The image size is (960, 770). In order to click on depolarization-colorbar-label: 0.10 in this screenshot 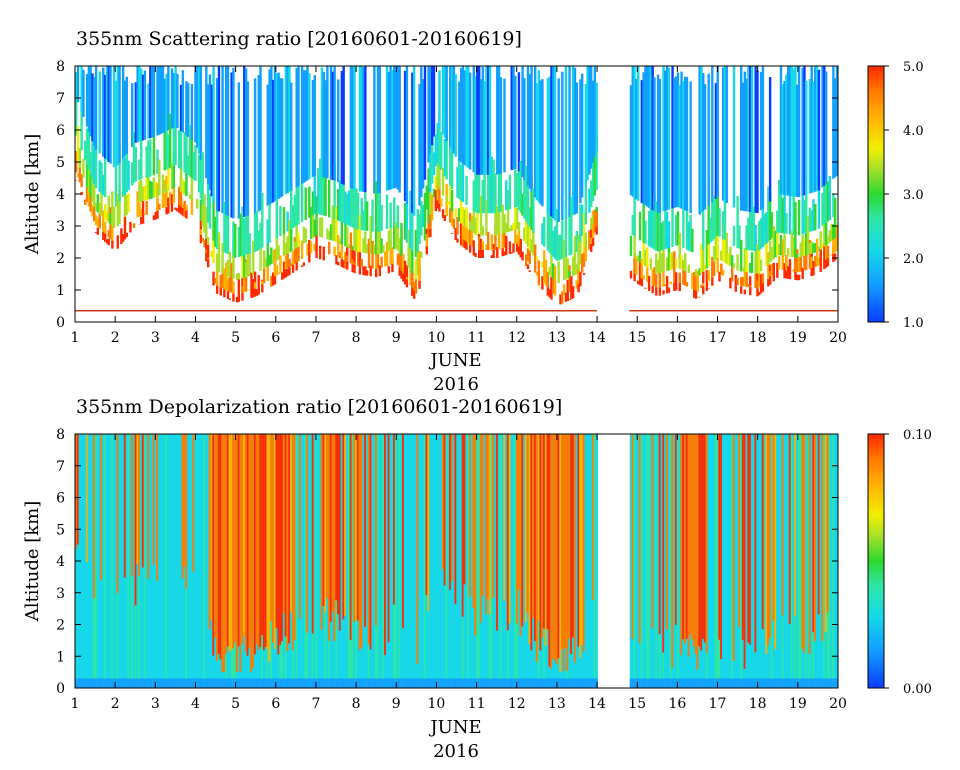, I will do `click(917, 435)`.